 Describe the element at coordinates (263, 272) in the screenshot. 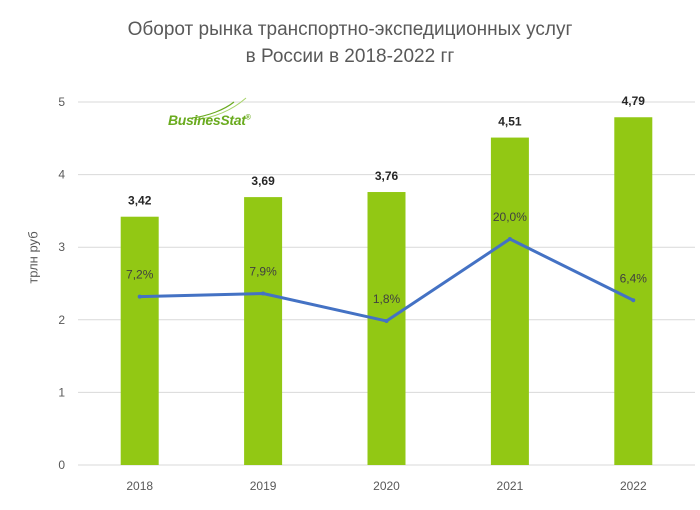

I see `growth-label: 7,9%` at that location.